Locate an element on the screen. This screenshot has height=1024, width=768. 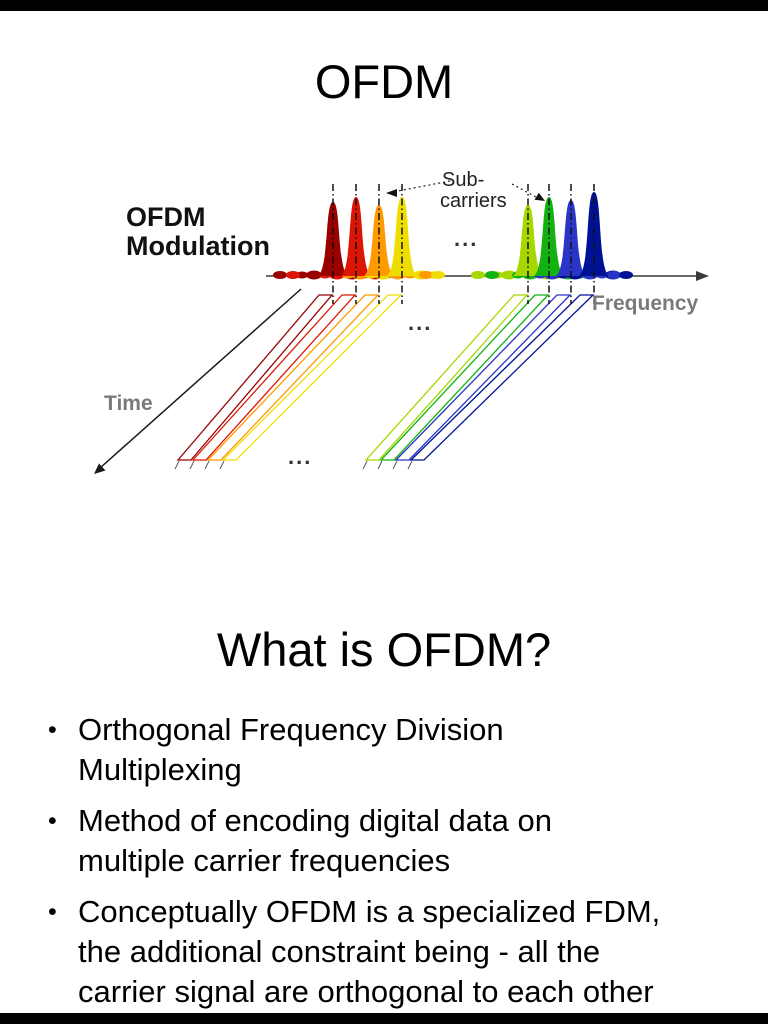
subcarriers-label-line1: Sub- is located at coordinates (463, 180).